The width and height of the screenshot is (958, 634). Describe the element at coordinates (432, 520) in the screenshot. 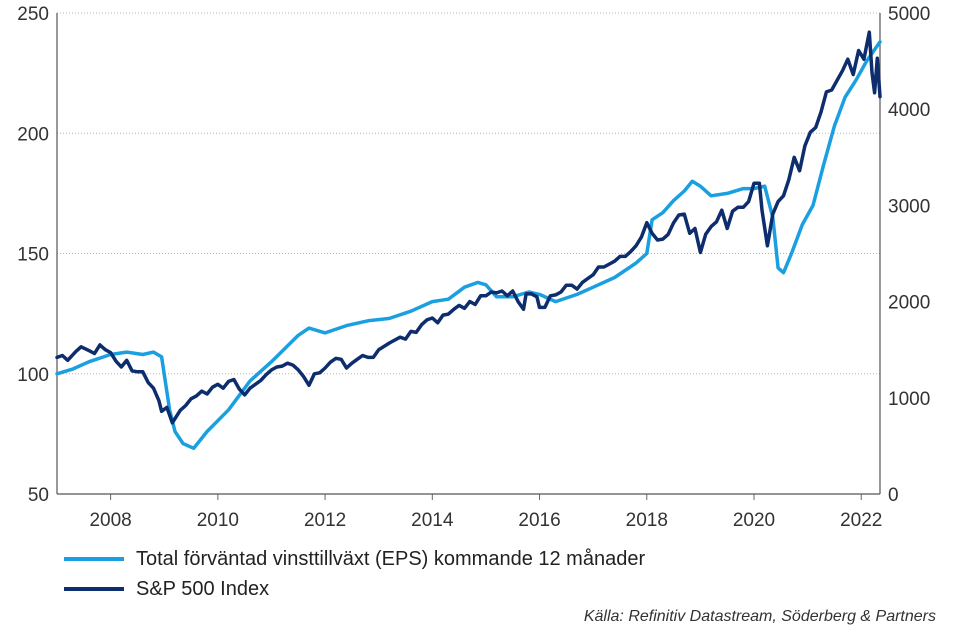

I see `x-tick-label: 2014` at that location.